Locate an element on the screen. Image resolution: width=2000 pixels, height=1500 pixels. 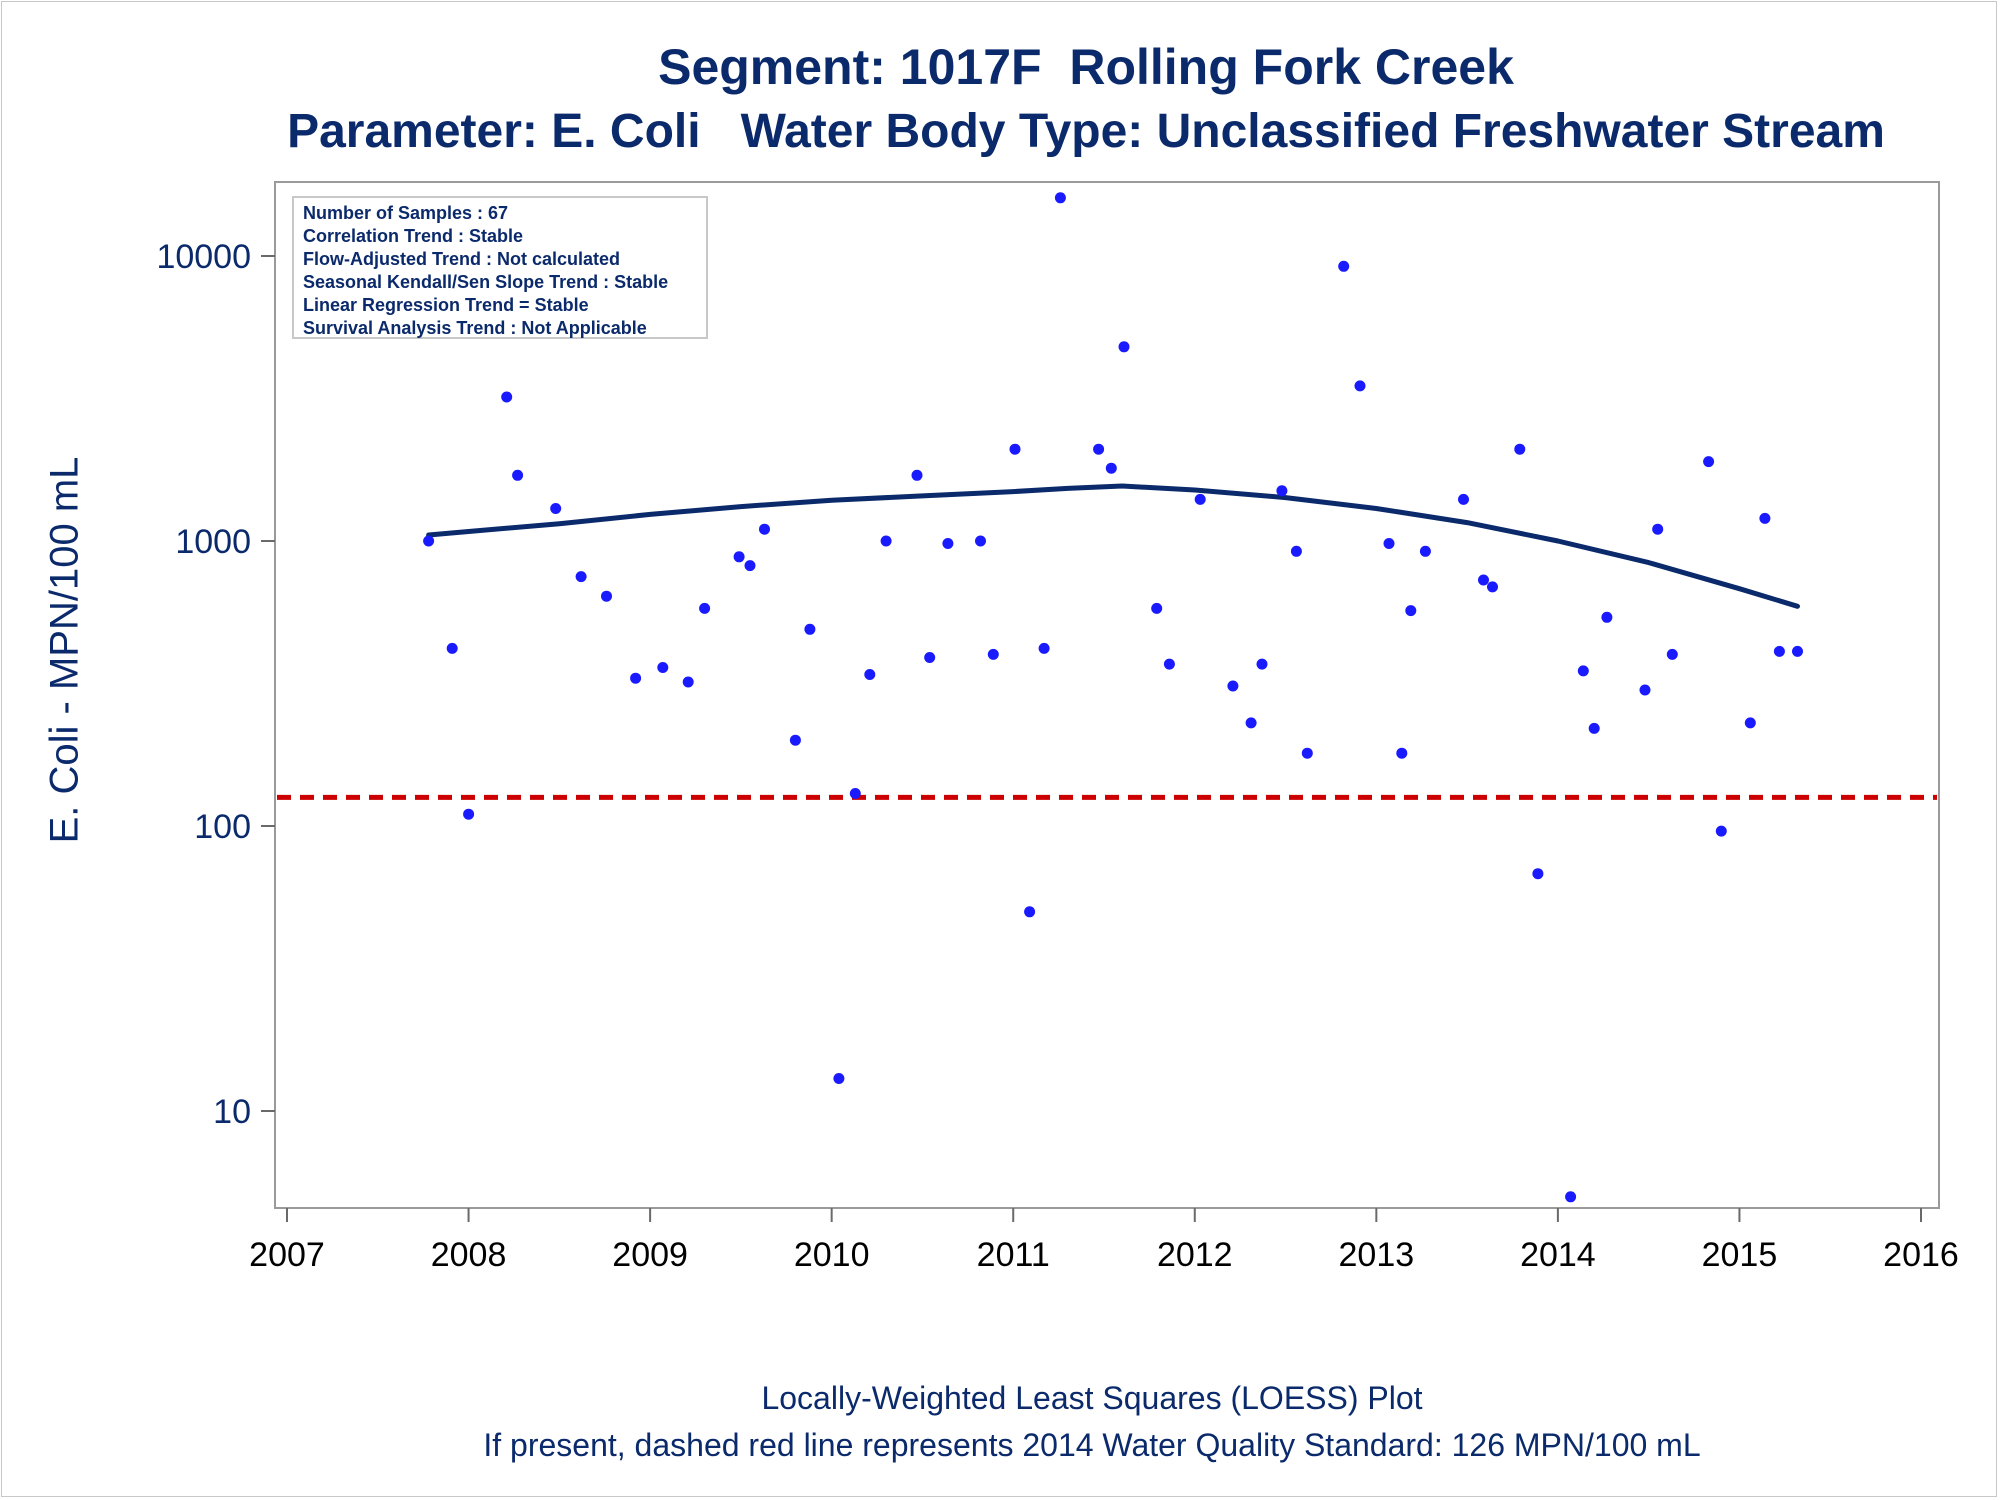
x-tick-label: 2016 is located at coordinates (1921, 1255).